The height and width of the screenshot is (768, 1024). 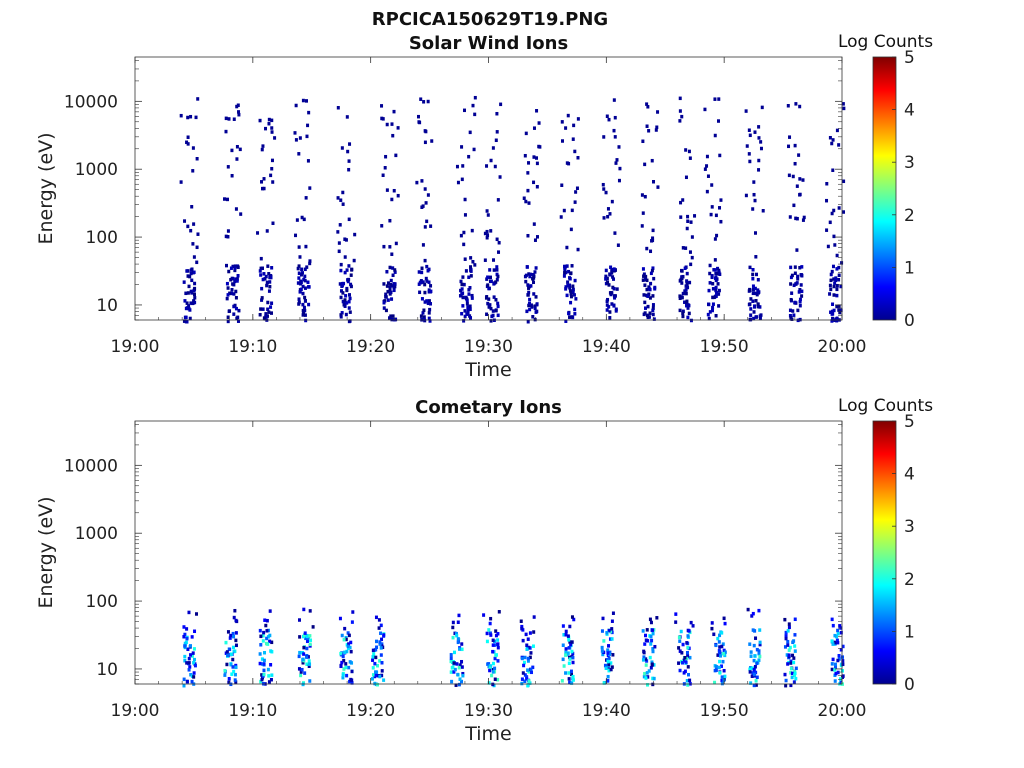 What do you see at coordinates (909, 58) in the screenshot?
I see `colorbar-tick-label: 5` at bounding box center [909, 58].